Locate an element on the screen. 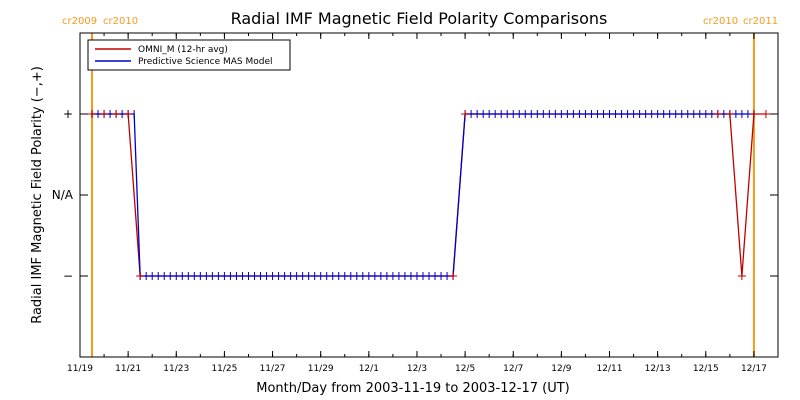  marker-left-label-2: cr2010 is located at coordinates (120, 21).